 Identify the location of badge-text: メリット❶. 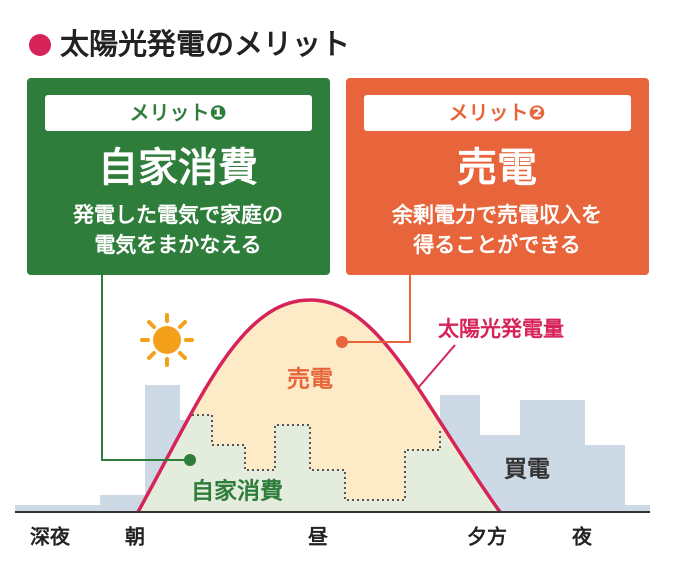
(178, 113).